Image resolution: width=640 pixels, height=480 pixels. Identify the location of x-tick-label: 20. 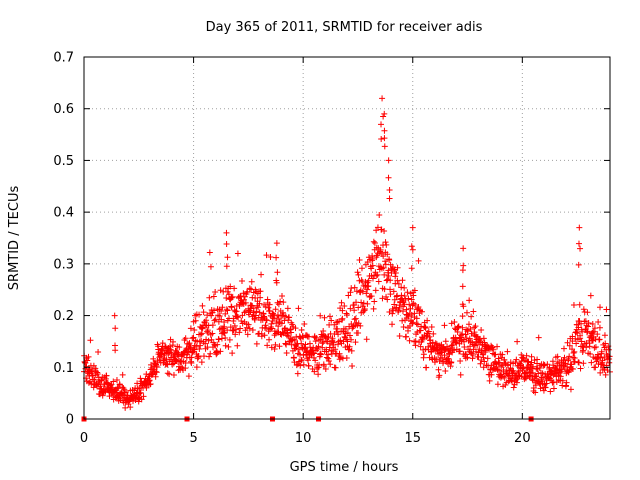
(522, 438).